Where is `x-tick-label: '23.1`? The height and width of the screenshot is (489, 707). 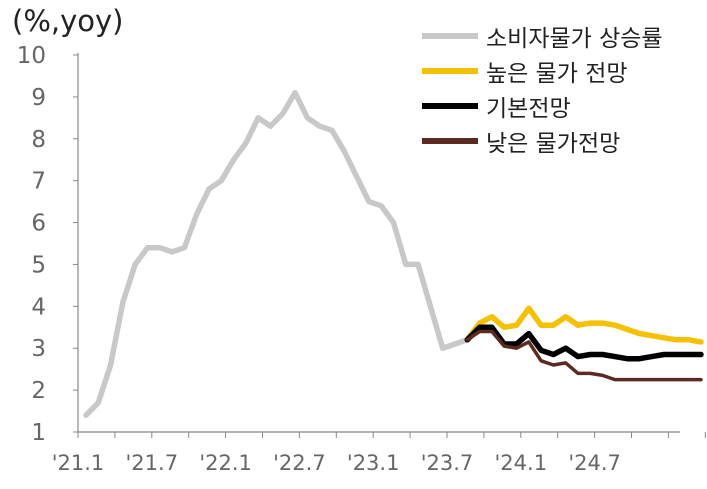 x-tick-label: '23.1 is located at coordinates (373, 463).